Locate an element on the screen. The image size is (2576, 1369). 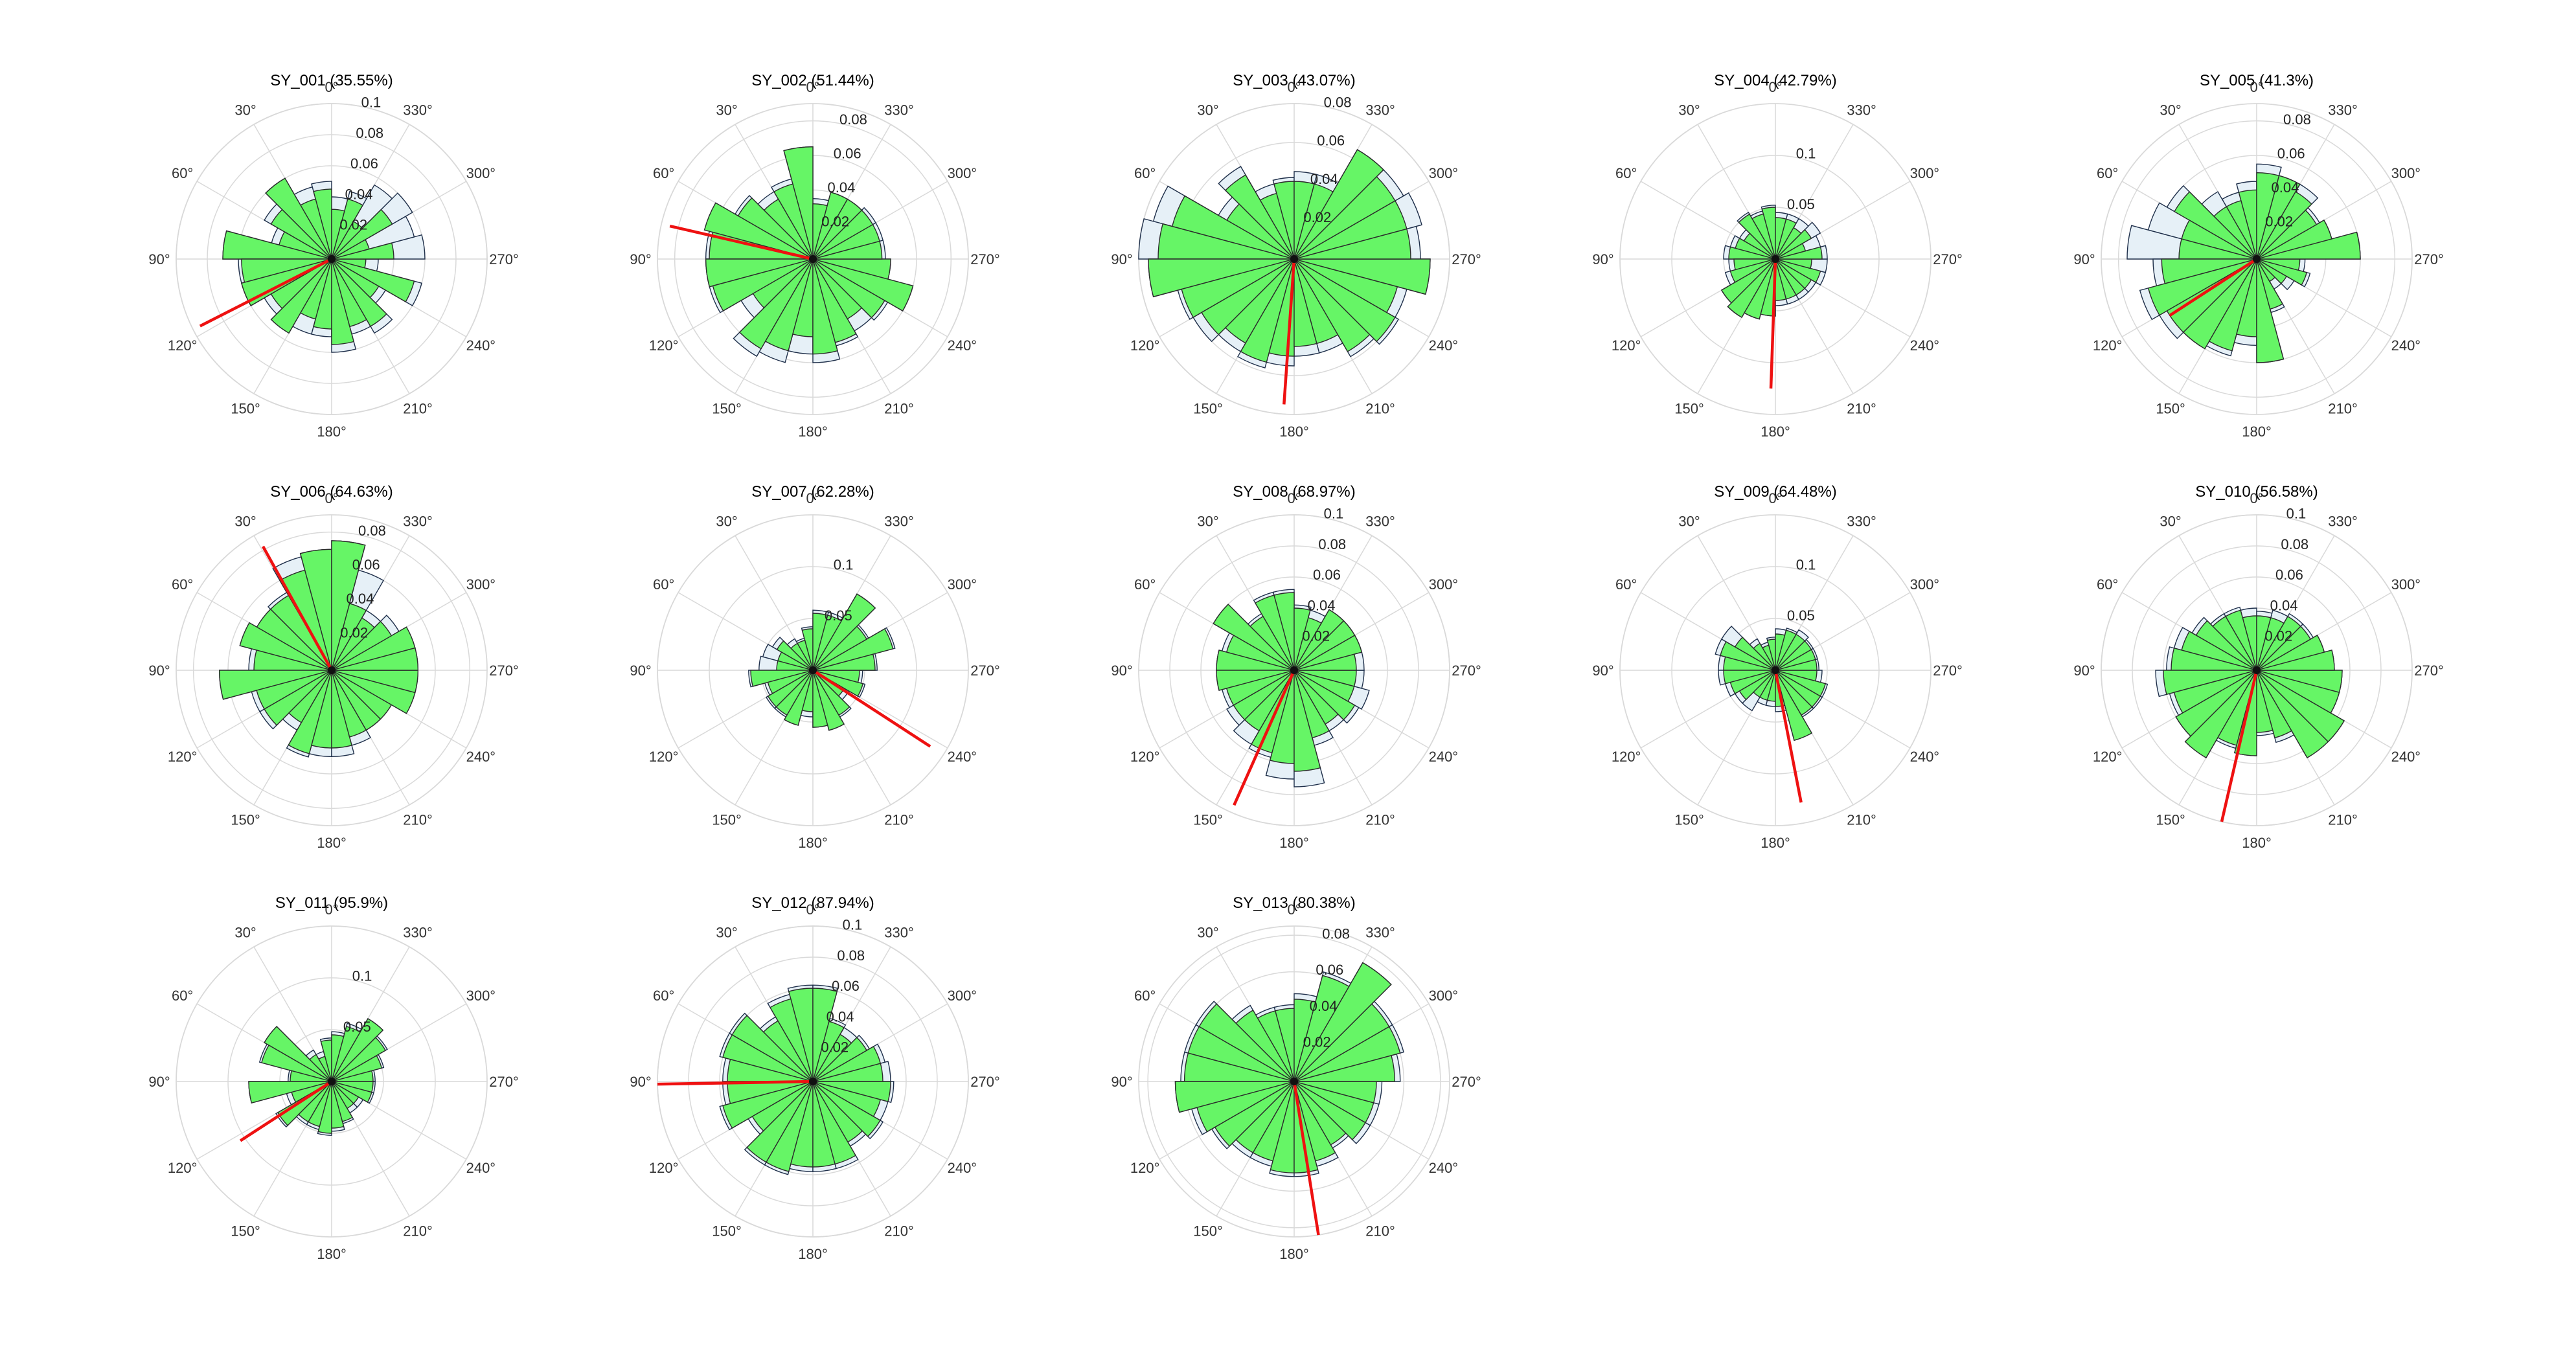
mean-direction-line is located at coordinates (266, 292).